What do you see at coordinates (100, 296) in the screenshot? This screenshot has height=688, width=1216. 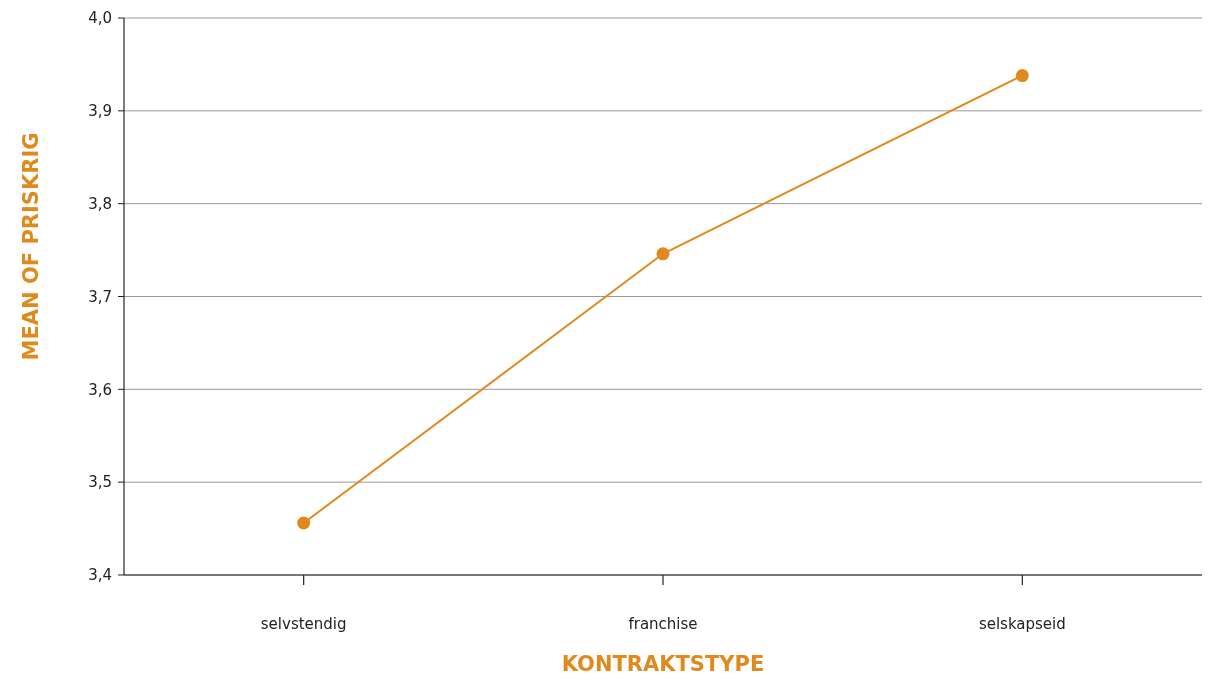 I see `y-tick-label: 3,7` at bounding box center [100, 296].